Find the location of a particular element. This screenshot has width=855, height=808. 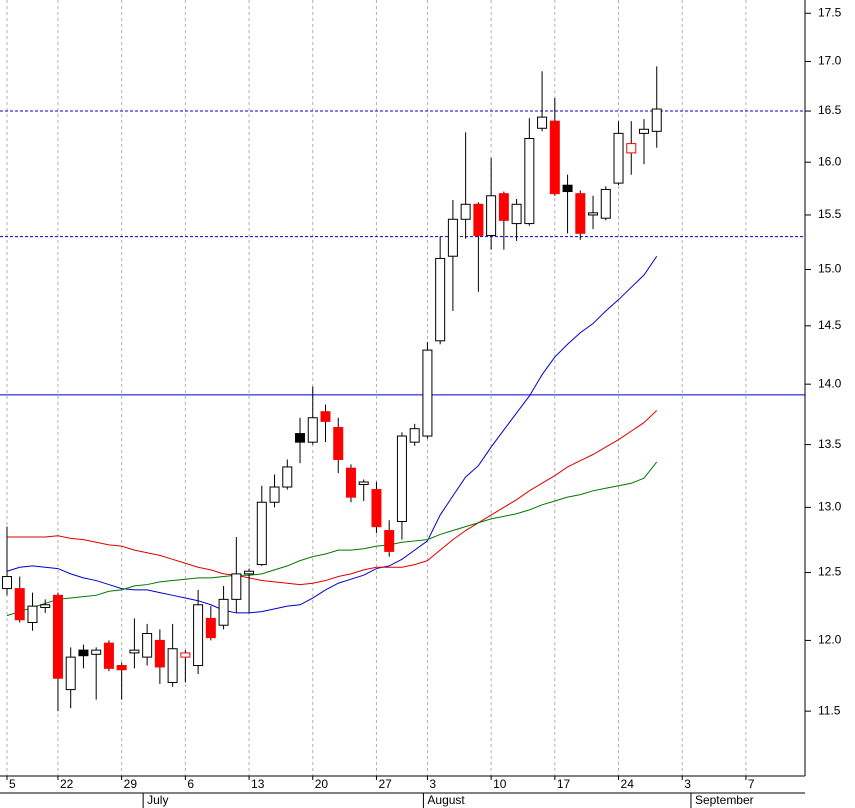

x-tick-label: 6 is located at coordinates (190, 784).